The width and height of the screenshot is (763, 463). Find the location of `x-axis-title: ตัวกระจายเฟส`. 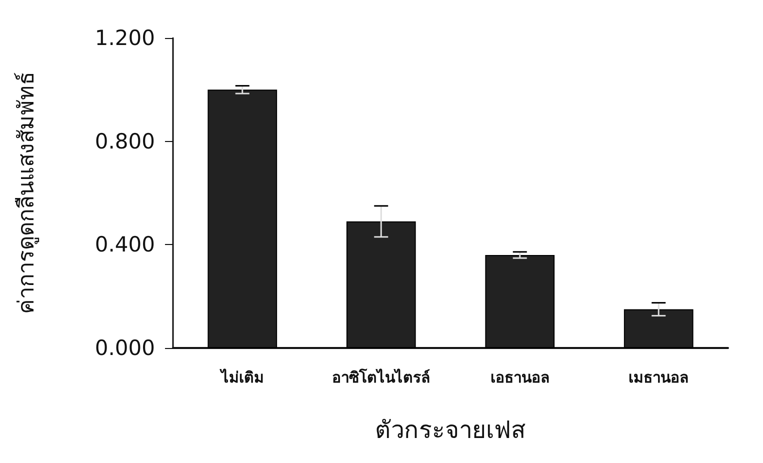

x-axis-title: ตัวกระจายเฟส is located at coordinates (450, 430).